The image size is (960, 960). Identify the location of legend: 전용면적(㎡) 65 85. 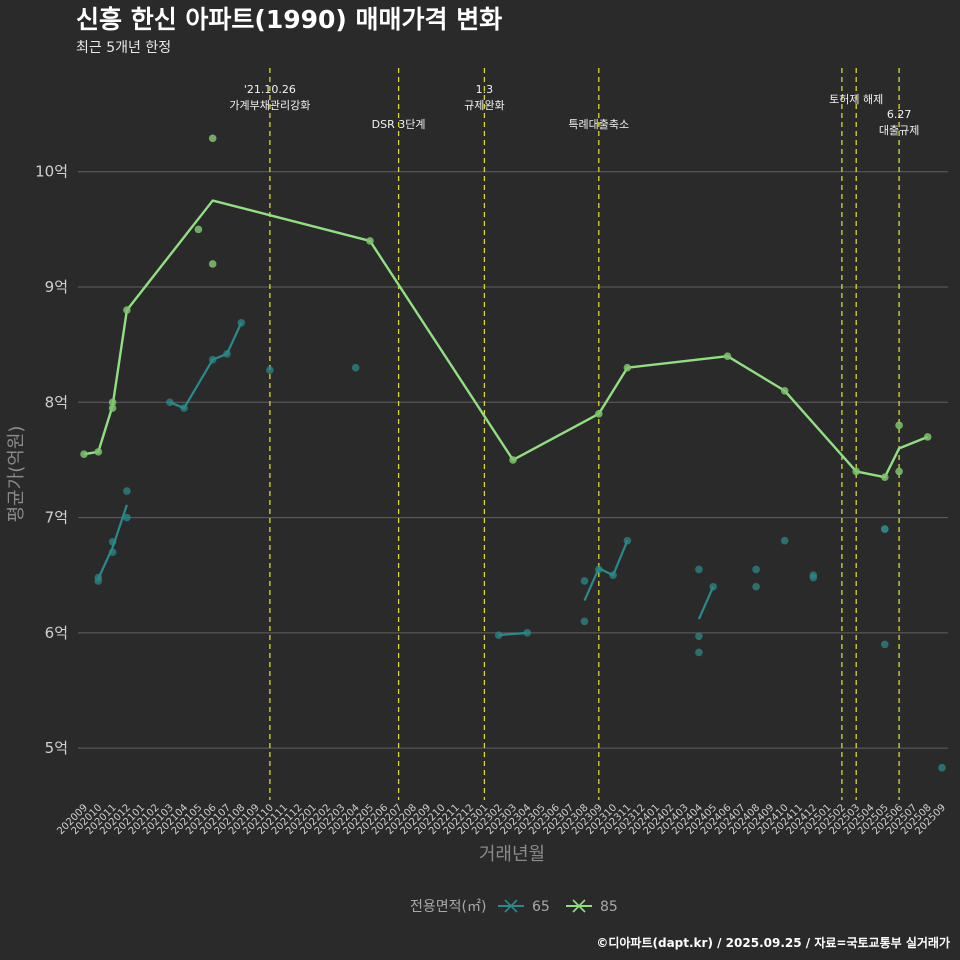
(514, 907).